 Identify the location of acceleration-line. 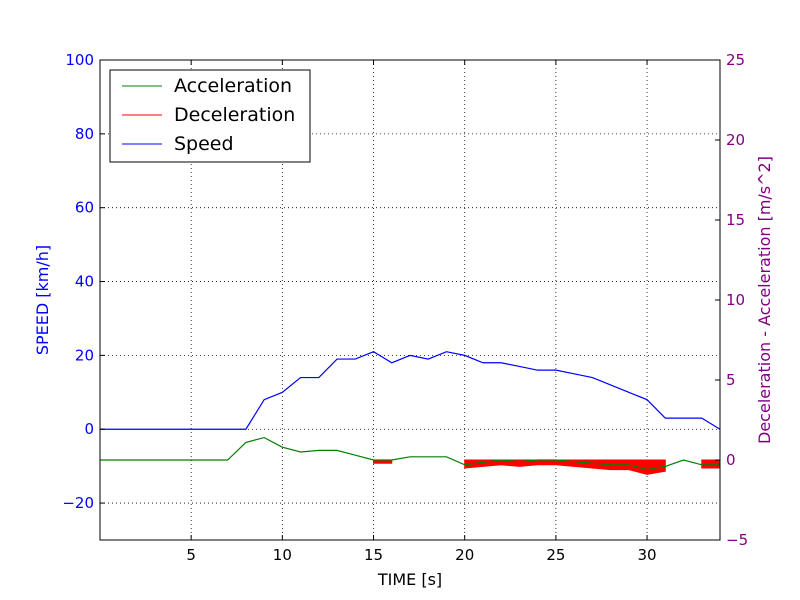
(410, 453).